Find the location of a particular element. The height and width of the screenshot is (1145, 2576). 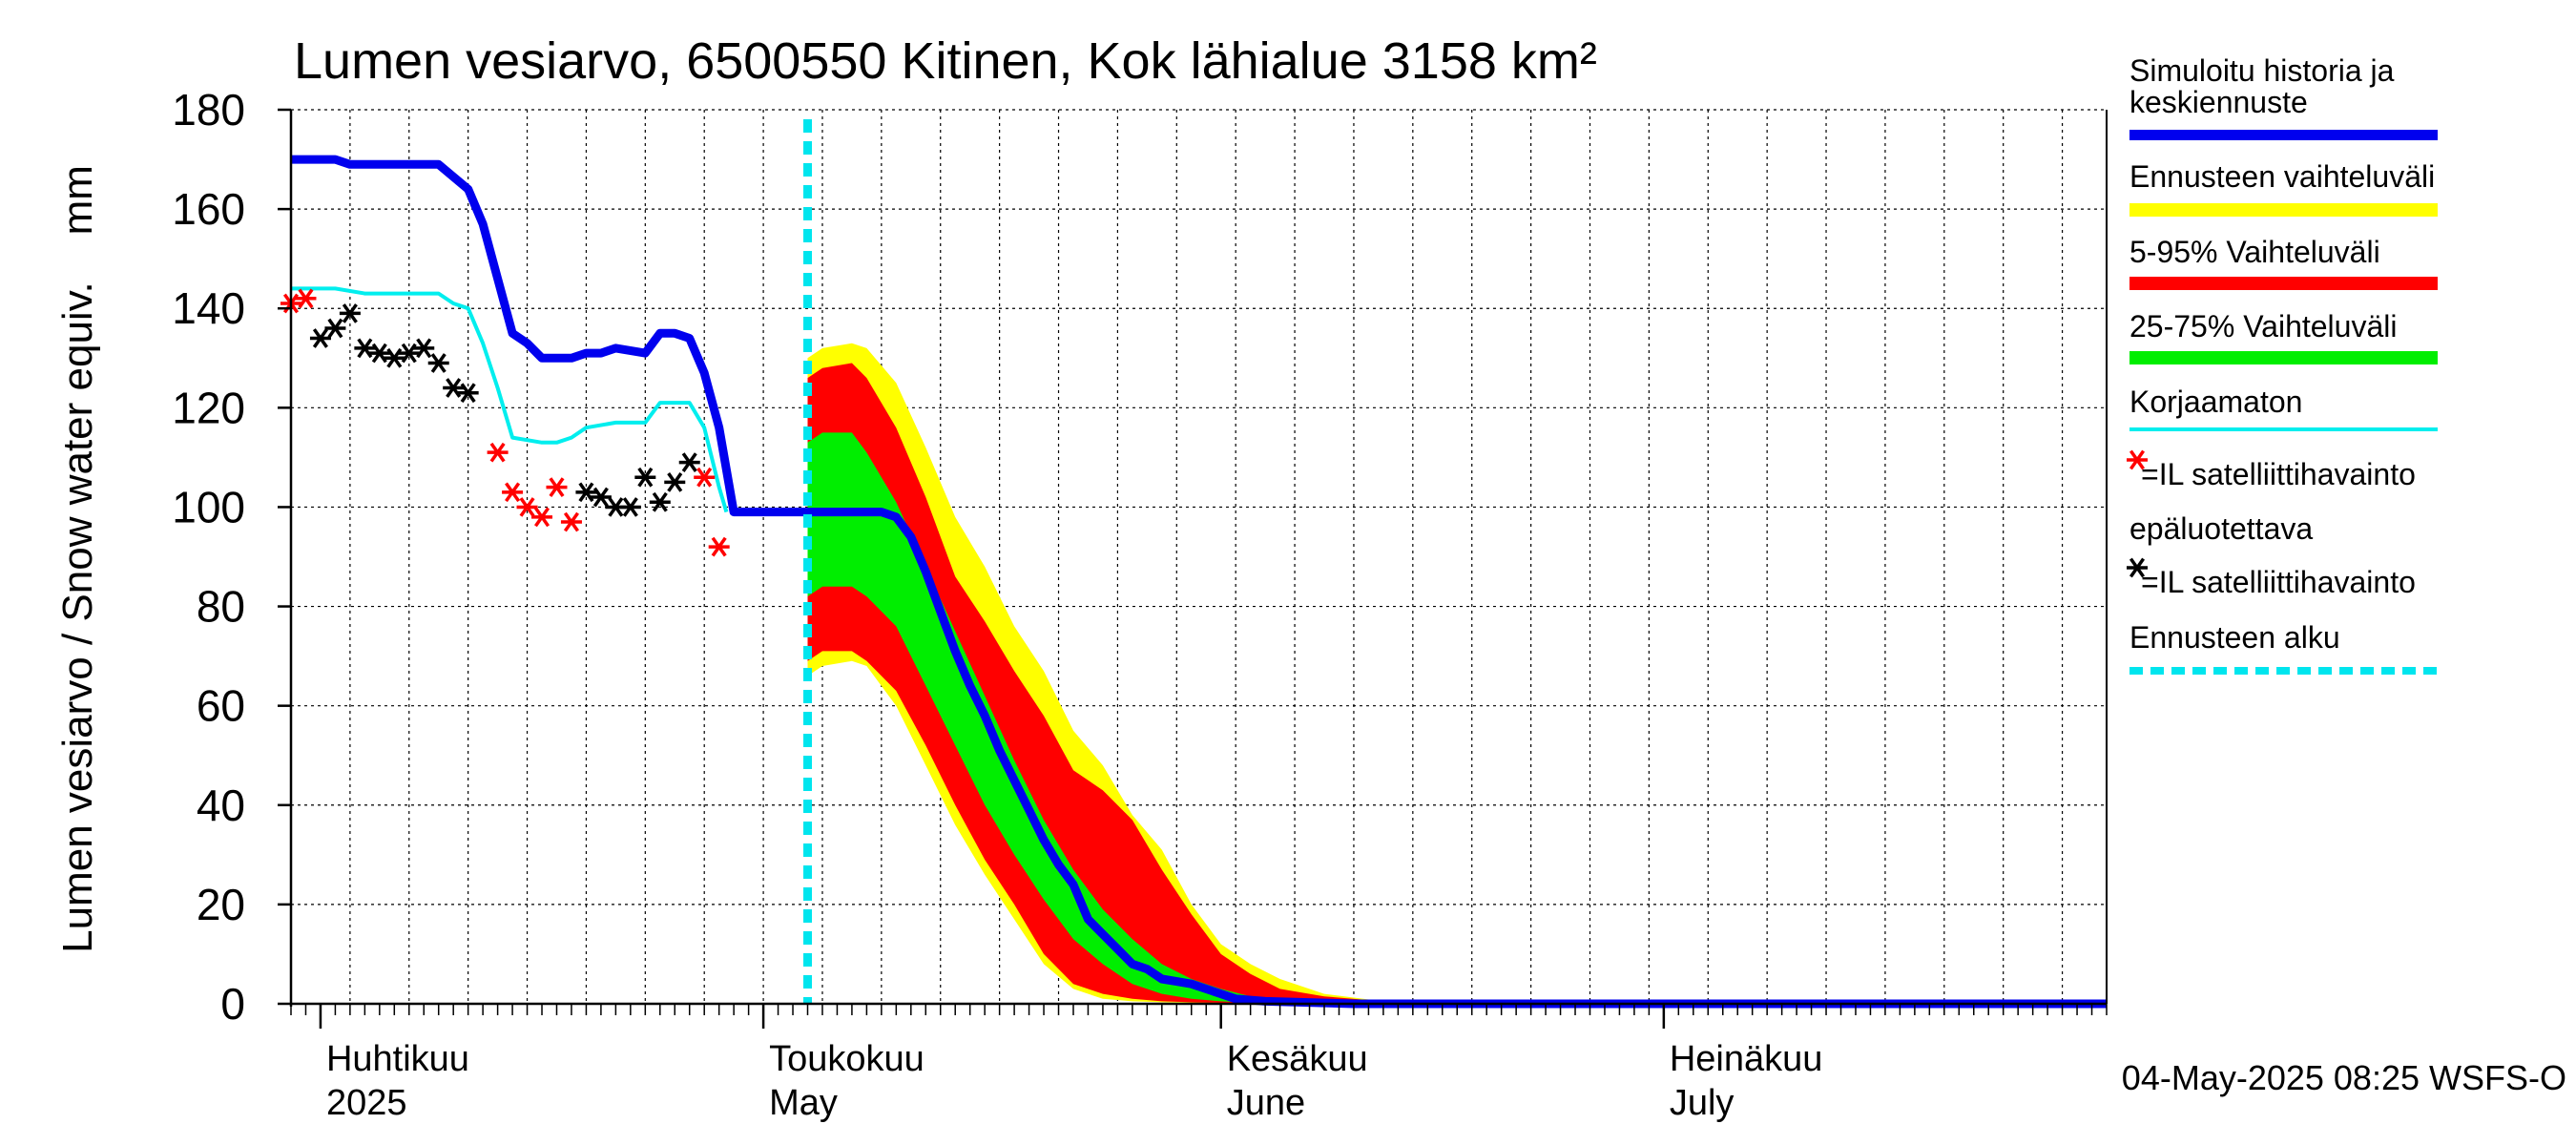

band-ennusteen-vaihteluv-li is located at coordinates (1125, 674).